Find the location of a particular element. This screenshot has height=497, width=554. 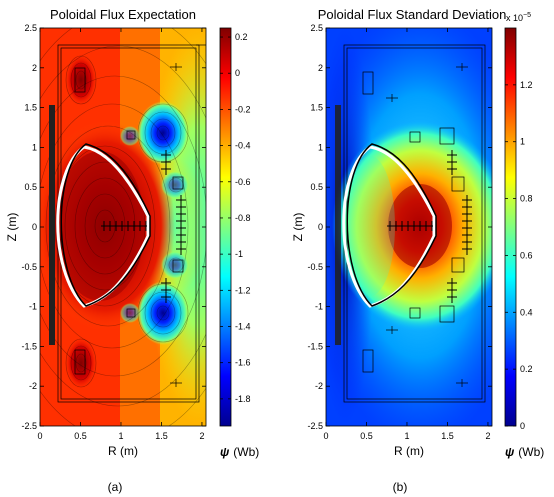

panel-a-ylabel: Z (m) is located at coordinates (12, 227).